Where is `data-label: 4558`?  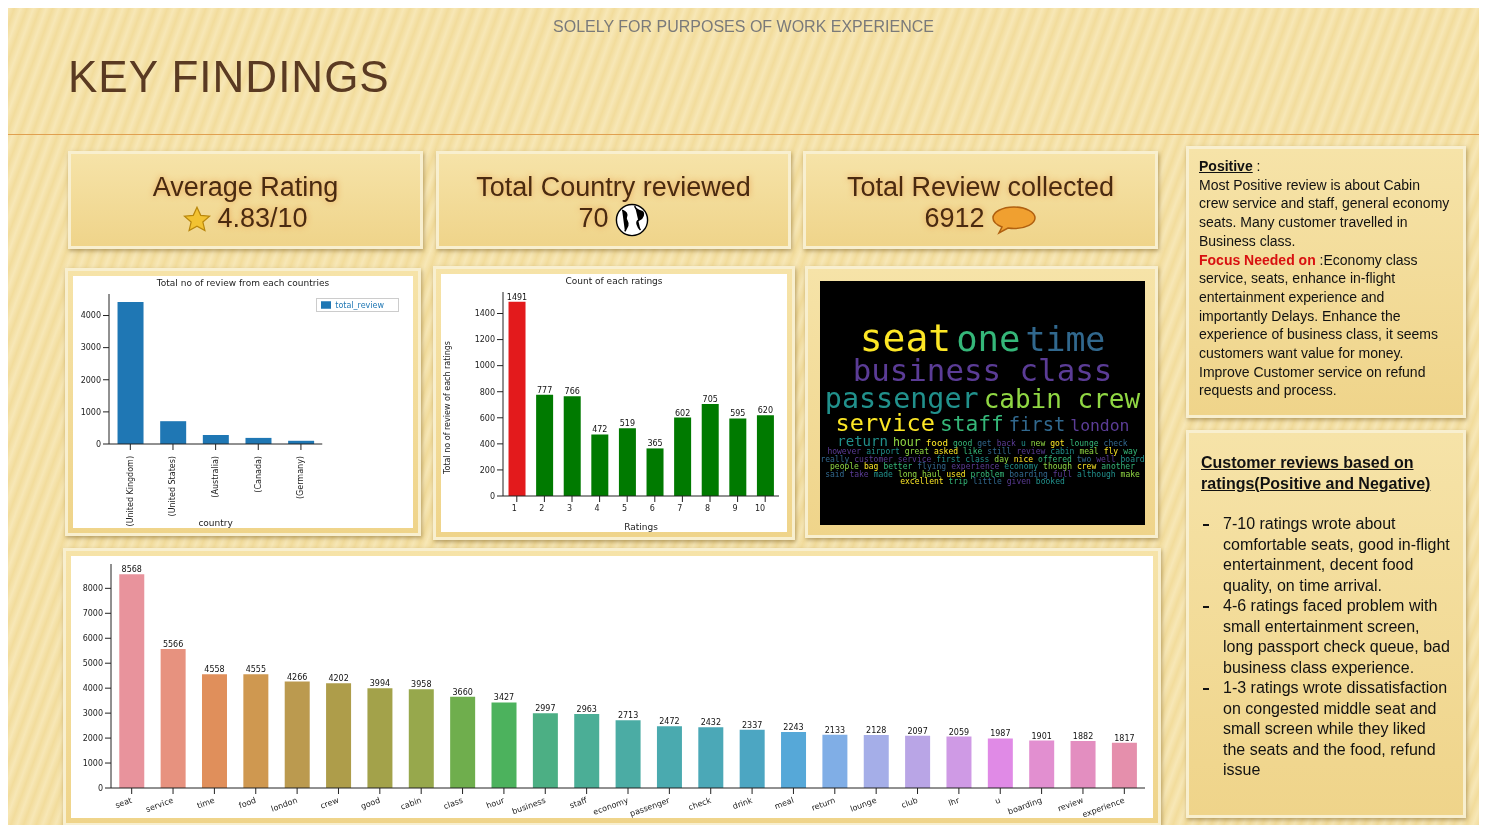
data-label: 4558 is located at coordinates (214, 670).